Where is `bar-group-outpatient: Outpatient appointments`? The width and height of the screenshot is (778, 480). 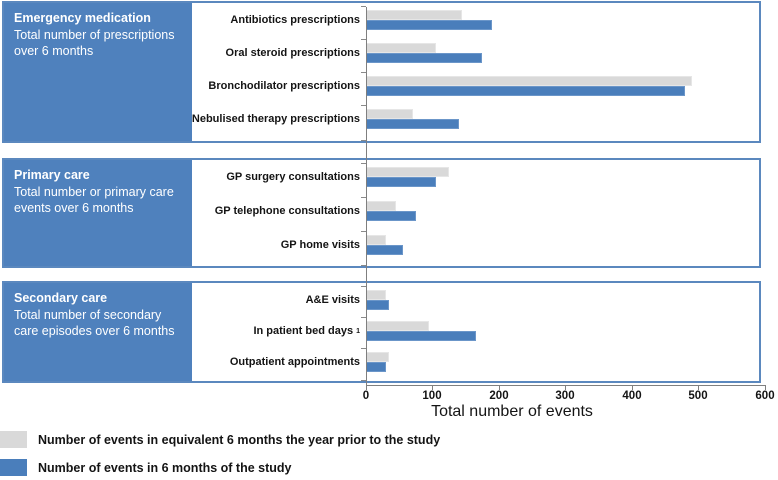
bar-group-outpatient: Outpatient appointments is located at coordinates (475, 363).